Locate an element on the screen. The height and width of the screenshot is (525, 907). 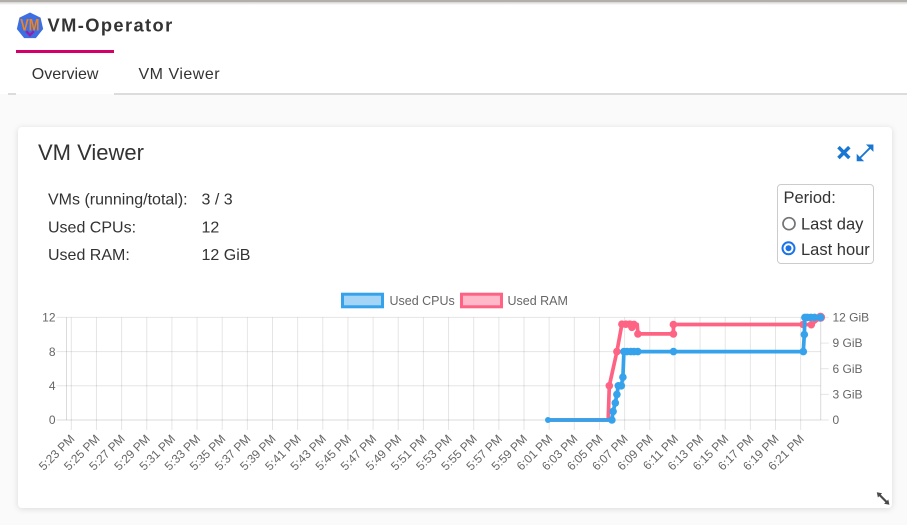
svg-text: Last hour is located at coordinates (835, 250).